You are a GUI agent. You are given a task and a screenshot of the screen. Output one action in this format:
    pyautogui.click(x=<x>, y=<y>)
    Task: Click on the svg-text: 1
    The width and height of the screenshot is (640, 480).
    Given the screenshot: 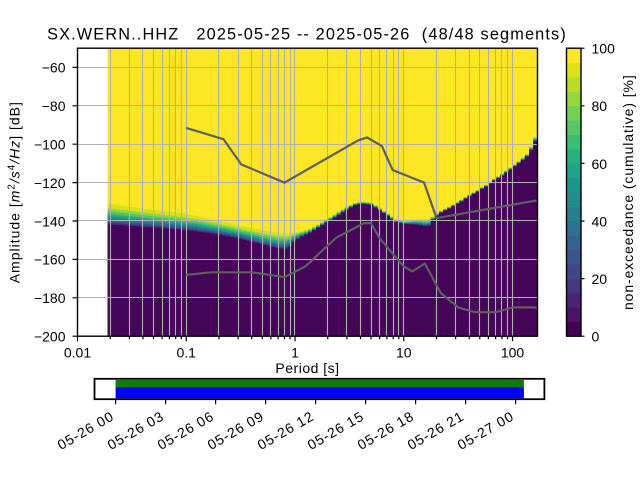 What is the action you would take?
    pyautogui.click(x=295, y=353)
    